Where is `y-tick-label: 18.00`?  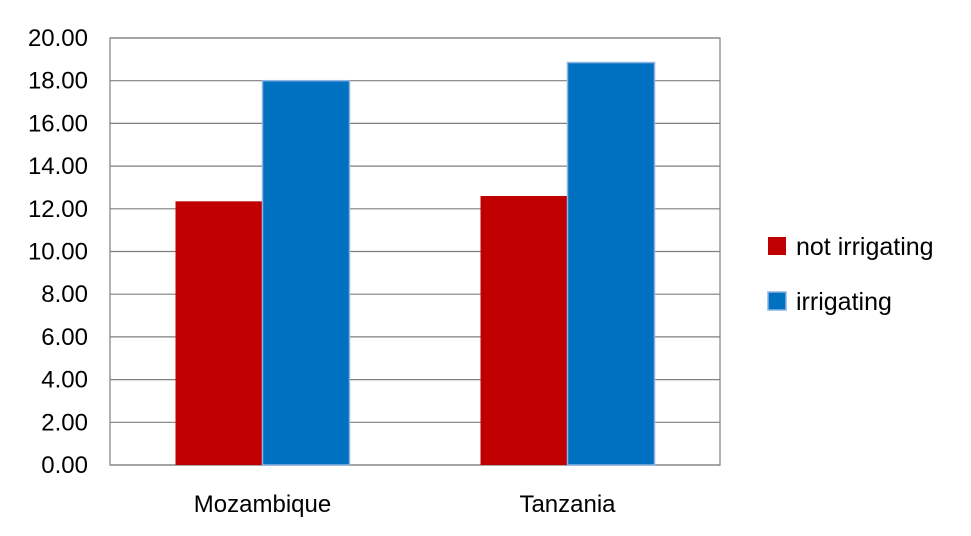
y-tick-label: 18.00 is located at coordinates (58, 81).